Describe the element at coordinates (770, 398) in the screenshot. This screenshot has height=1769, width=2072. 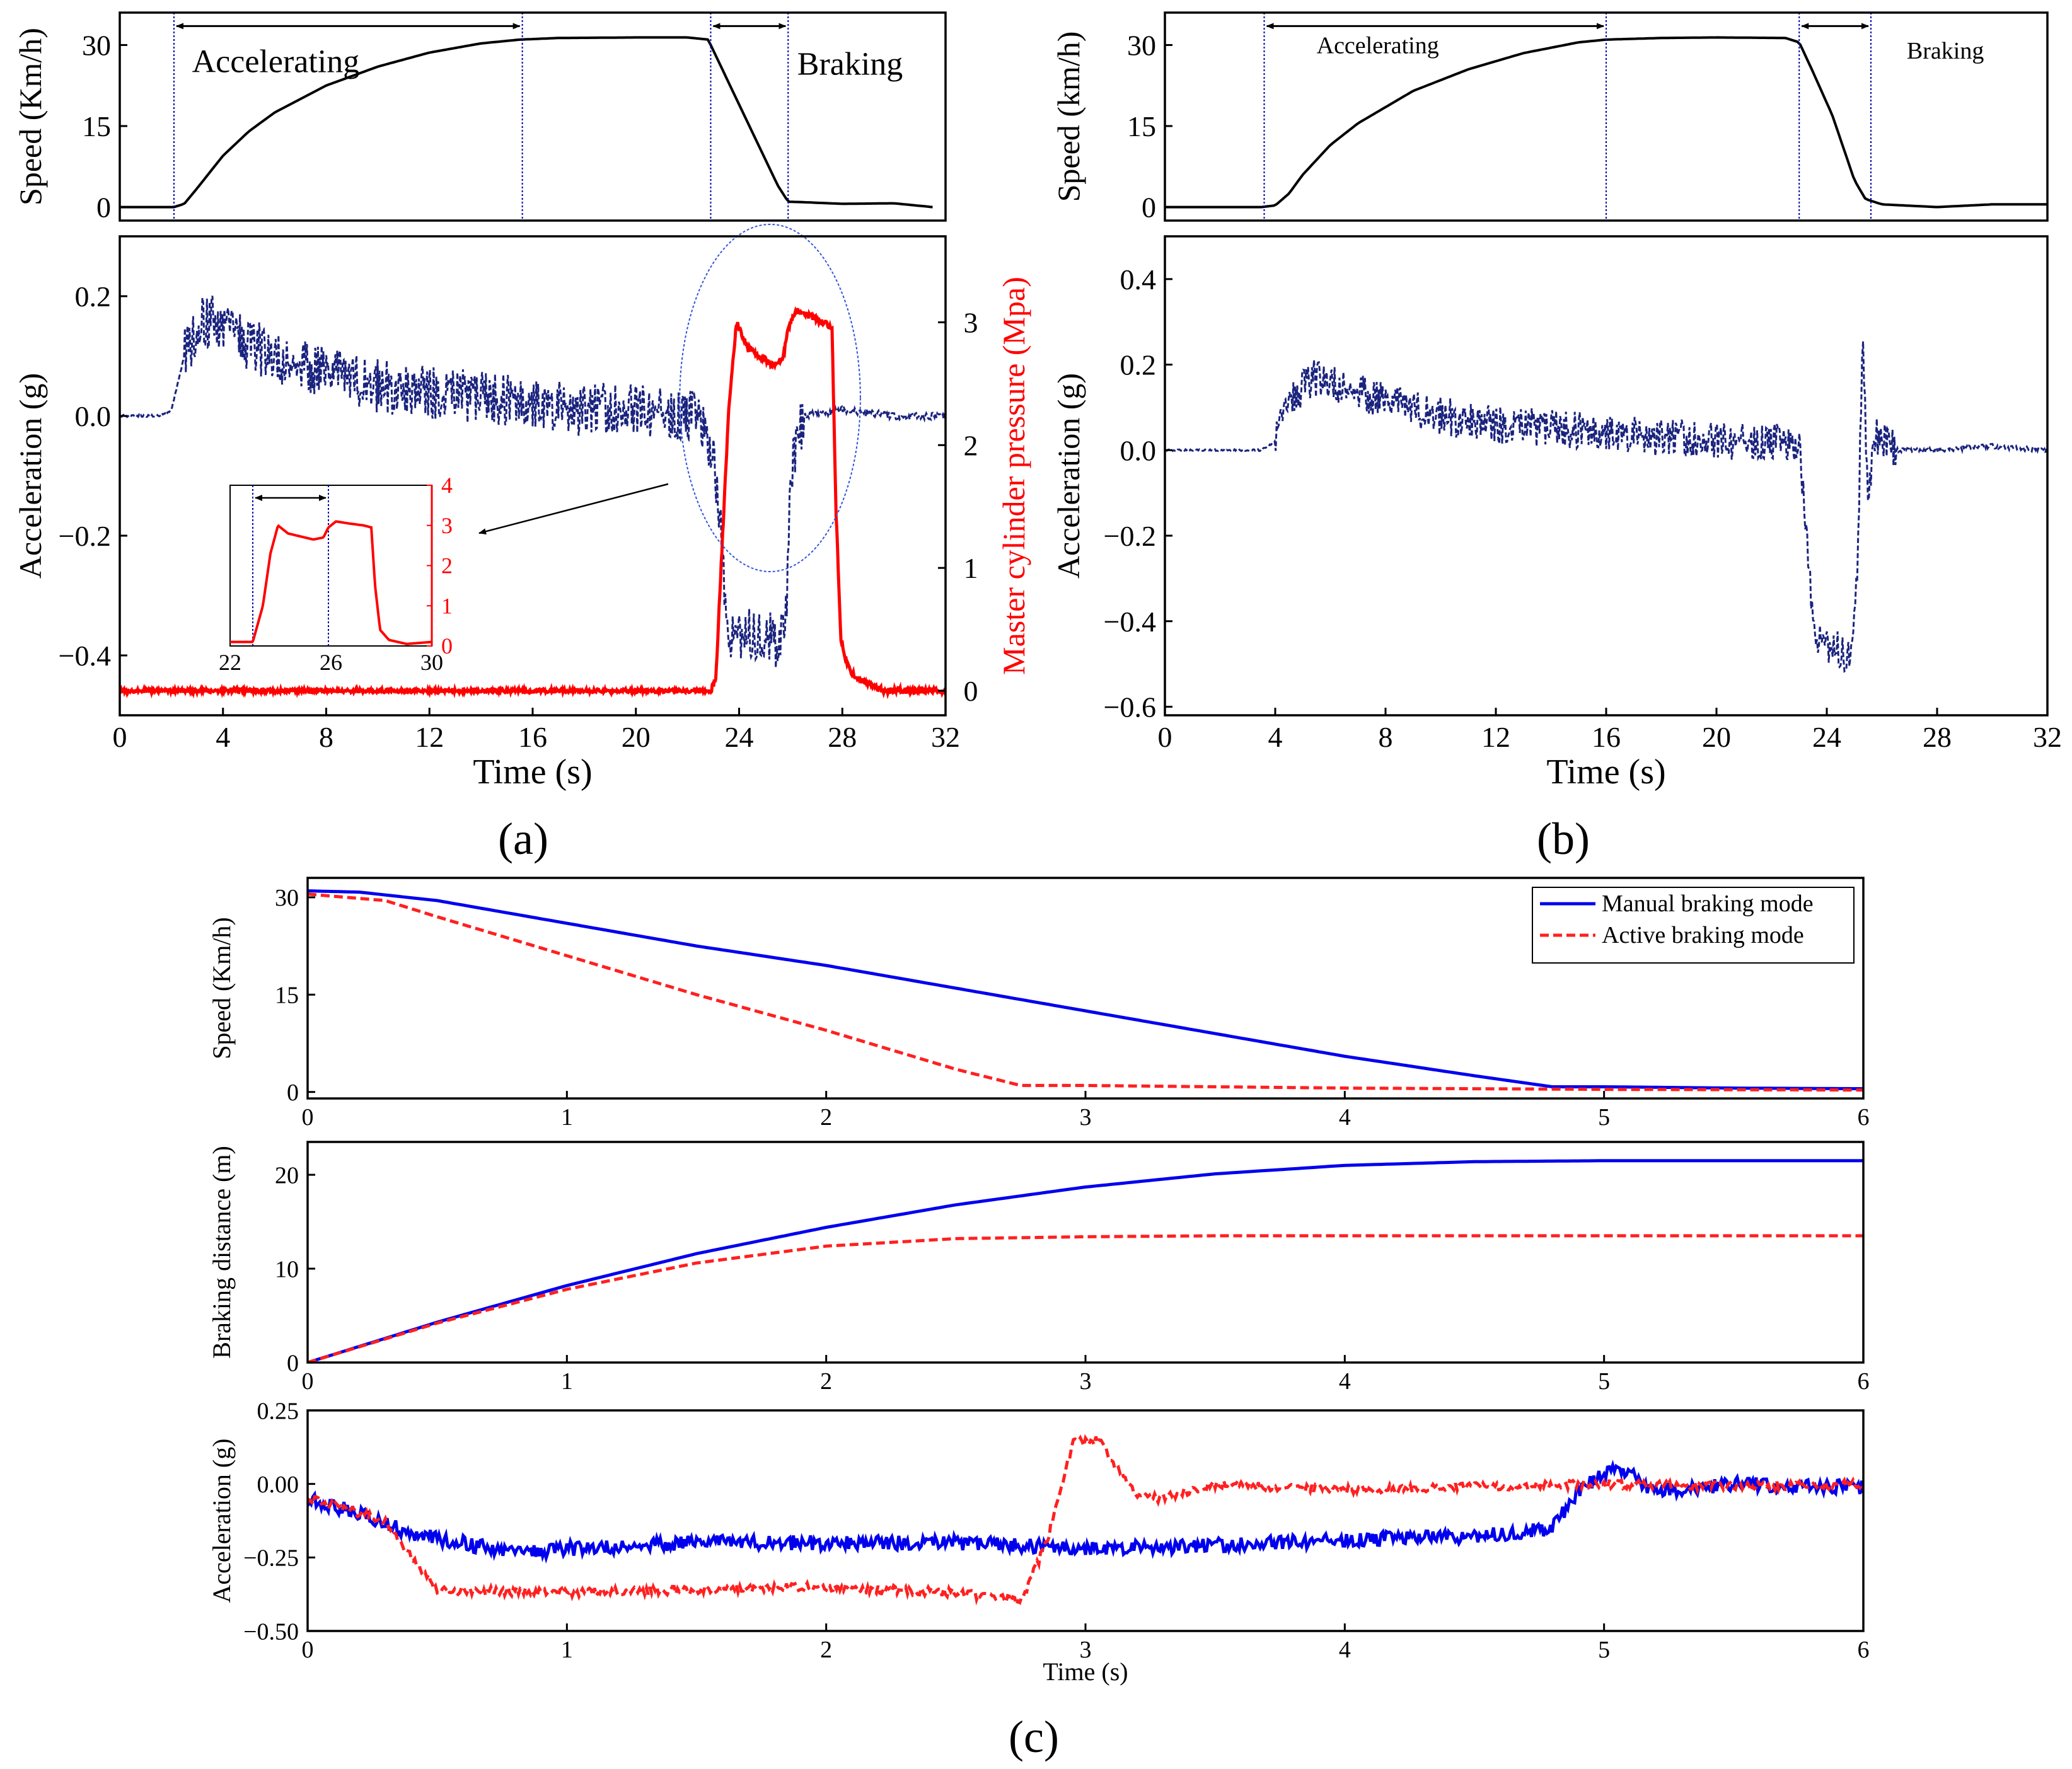
I see `highlight-ellipse` at that location.